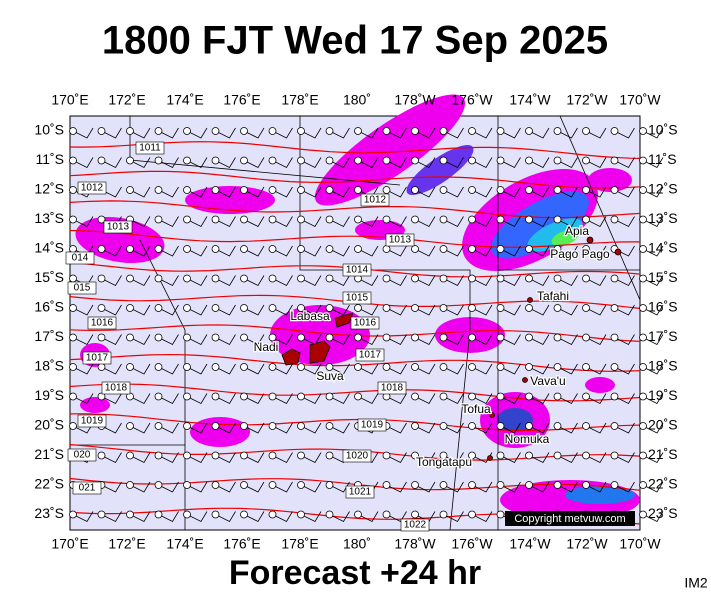 Image resolution: width=711 pixels, height=605 pixels. What do you see at coordinates (365, 323) in the screenshot?
I see `isobar-label: 1016` at bounding box center [365, 323].